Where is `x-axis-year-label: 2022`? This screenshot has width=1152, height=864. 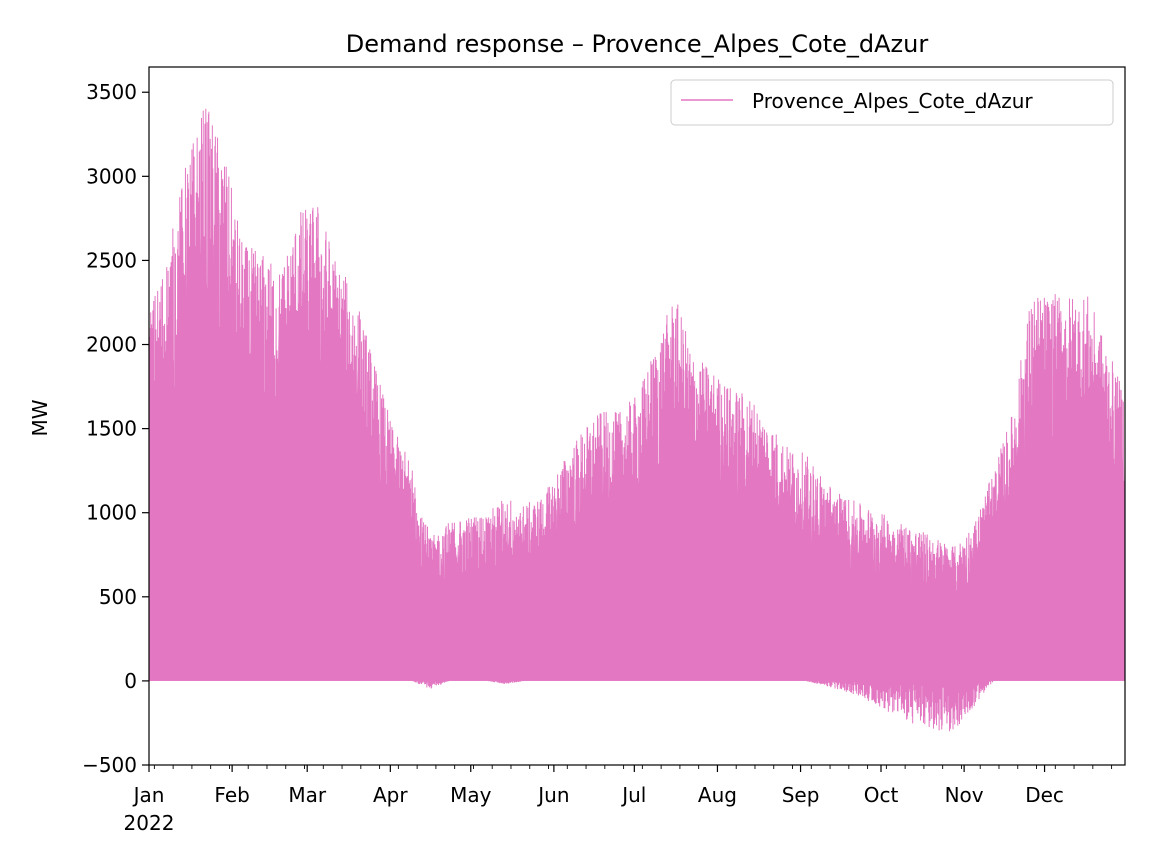 x-axis-year-label: 2022 is located at coordinates (149, 823).